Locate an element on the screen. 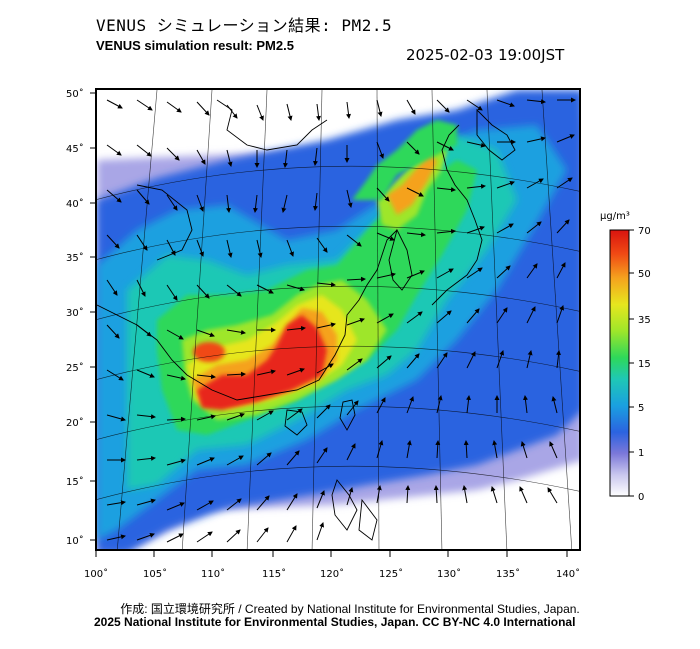  lat-label-45: 45˚ is located at coordinates (75, 149).